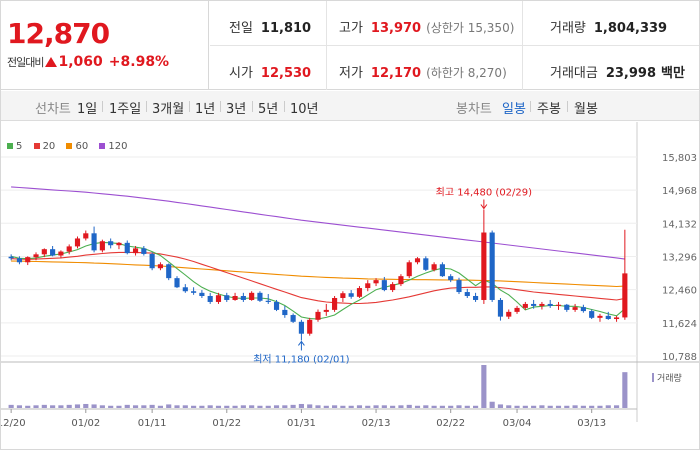 The image size is (700, 450). What do you see at coordinates (351, 73) in the screenshot?
I see `low-label: 저가` at bounding box center [351, 73].